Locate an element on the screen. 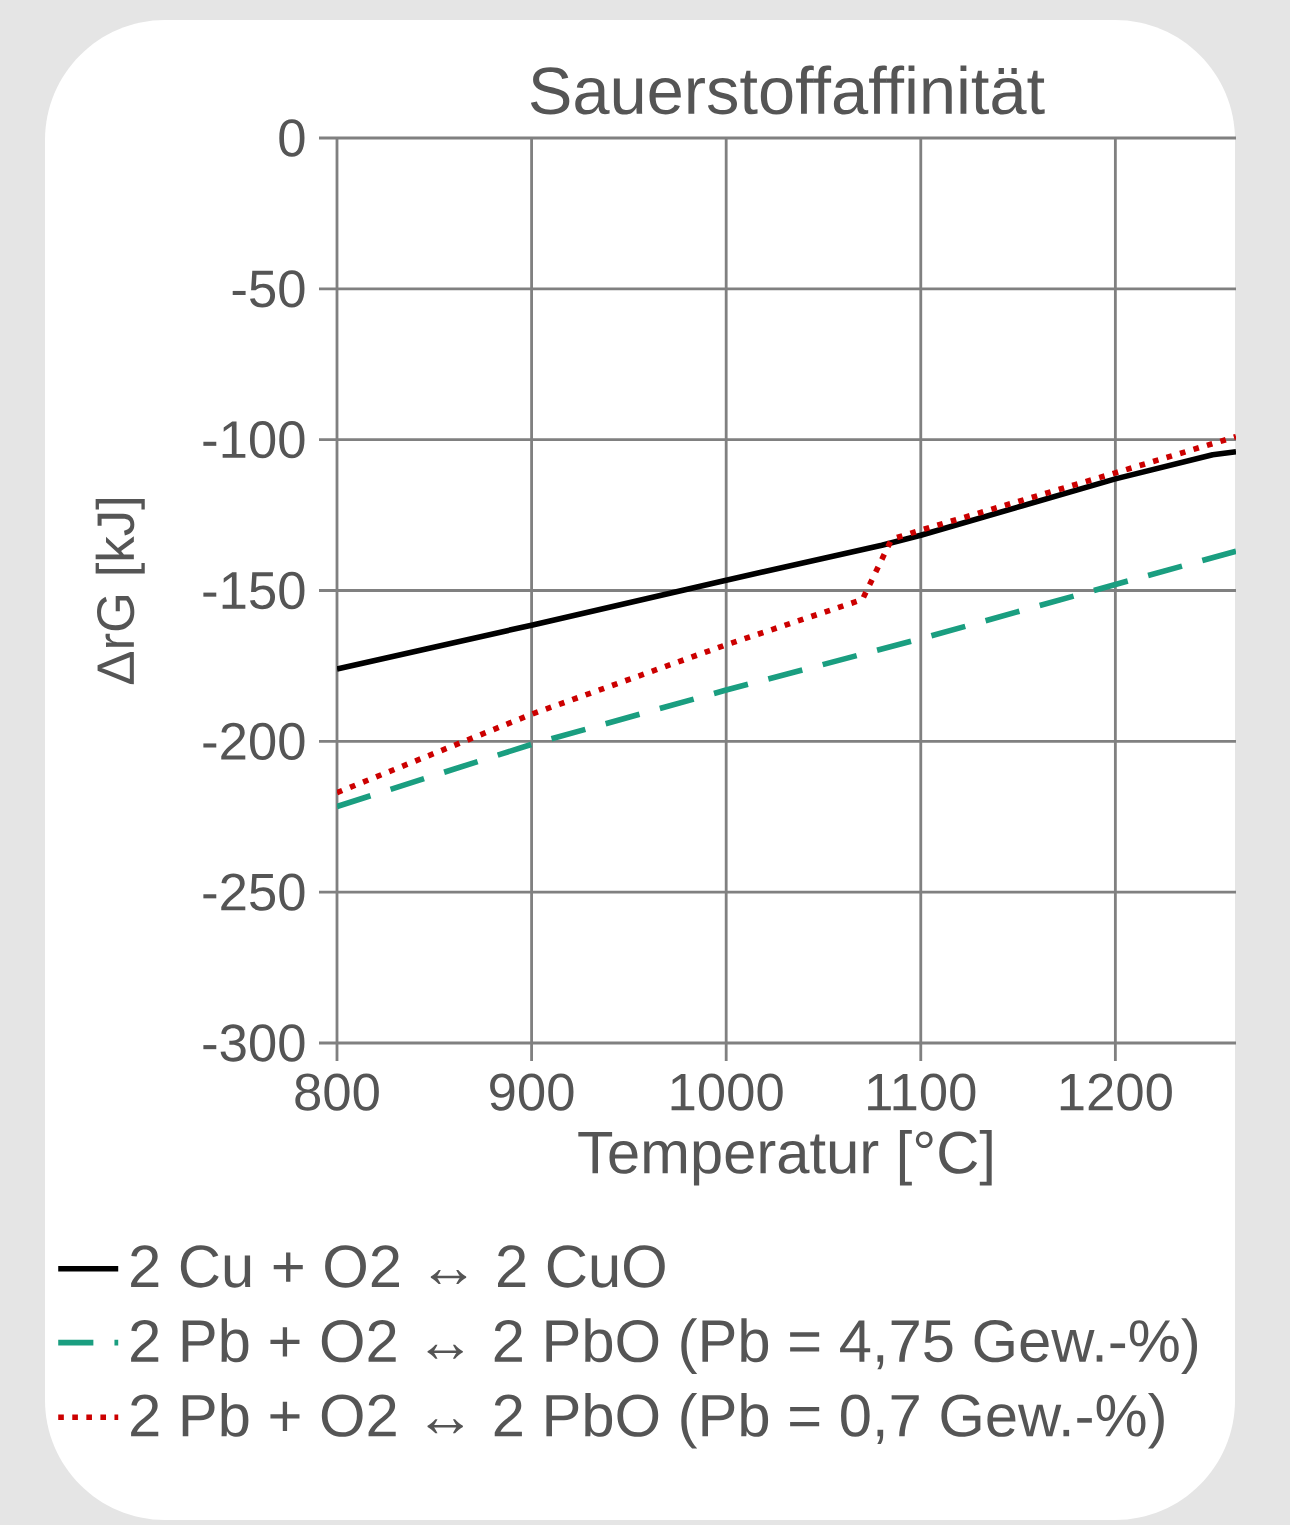 The height and width of the screenshot is (1525, 1290). y-tick-label: -250 is located at coordinates (254, 892).